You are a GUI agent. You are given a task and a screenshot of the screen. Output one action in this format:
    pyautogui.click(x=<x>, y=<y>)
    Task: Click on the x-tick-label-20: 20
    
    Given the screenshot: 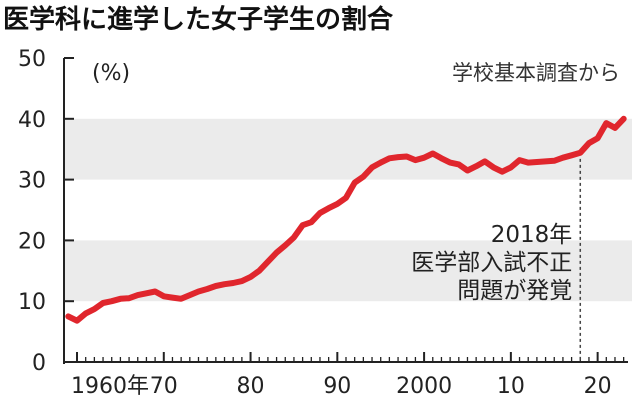 What is the action you would take?
    pyautogui.click(x=598, y=386)
    